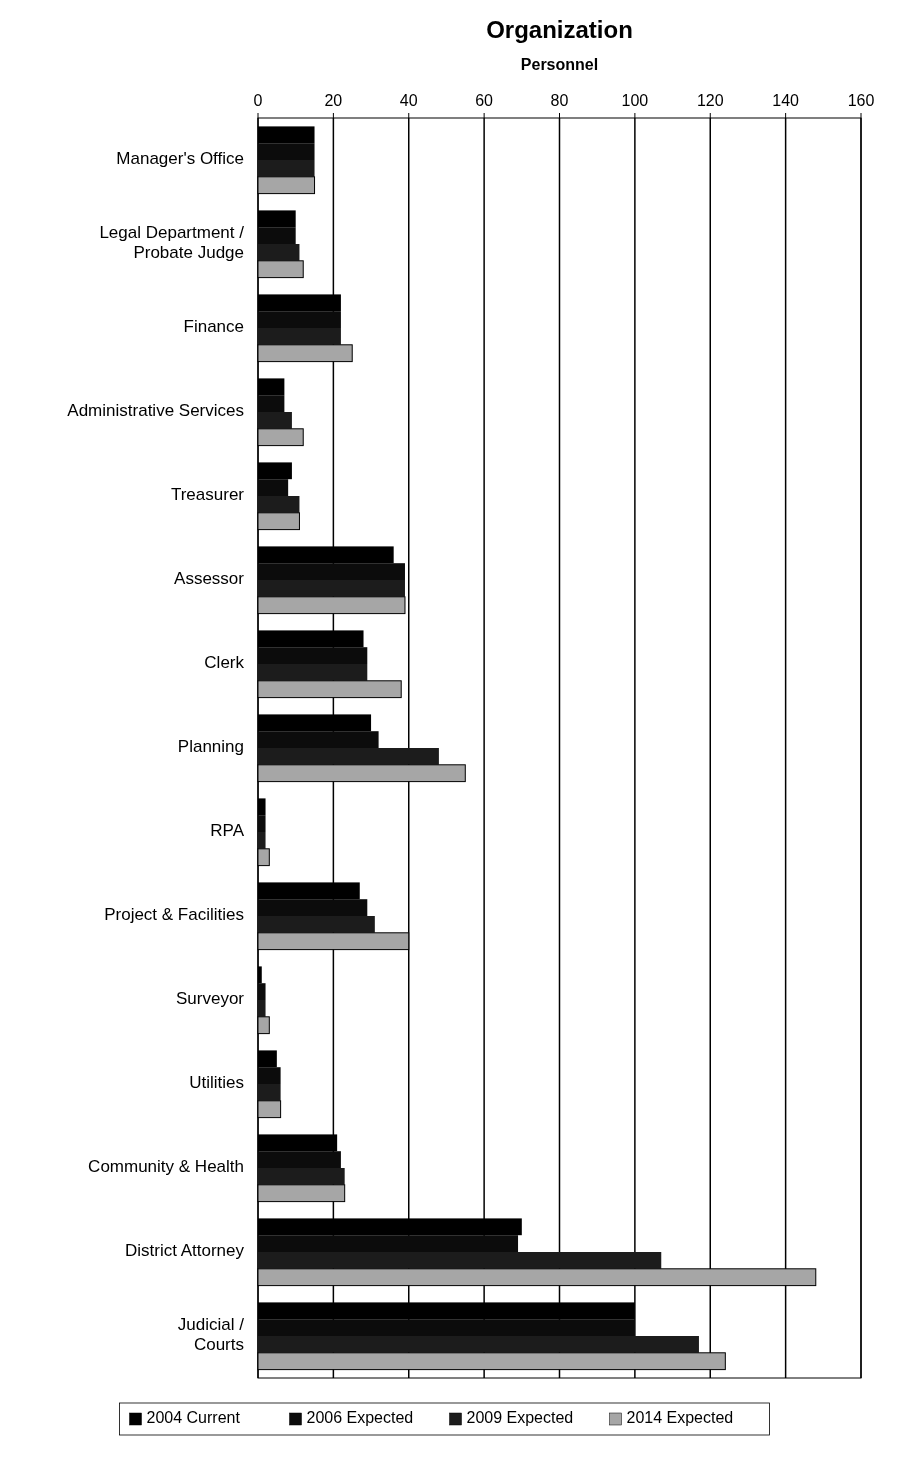 The width and height of the screenshot is (899, 1459). What do you see at coordinates (207, 495) in the screenshot?
I see `y-tick-label: Treasurer` at bounding box center [207, 495].